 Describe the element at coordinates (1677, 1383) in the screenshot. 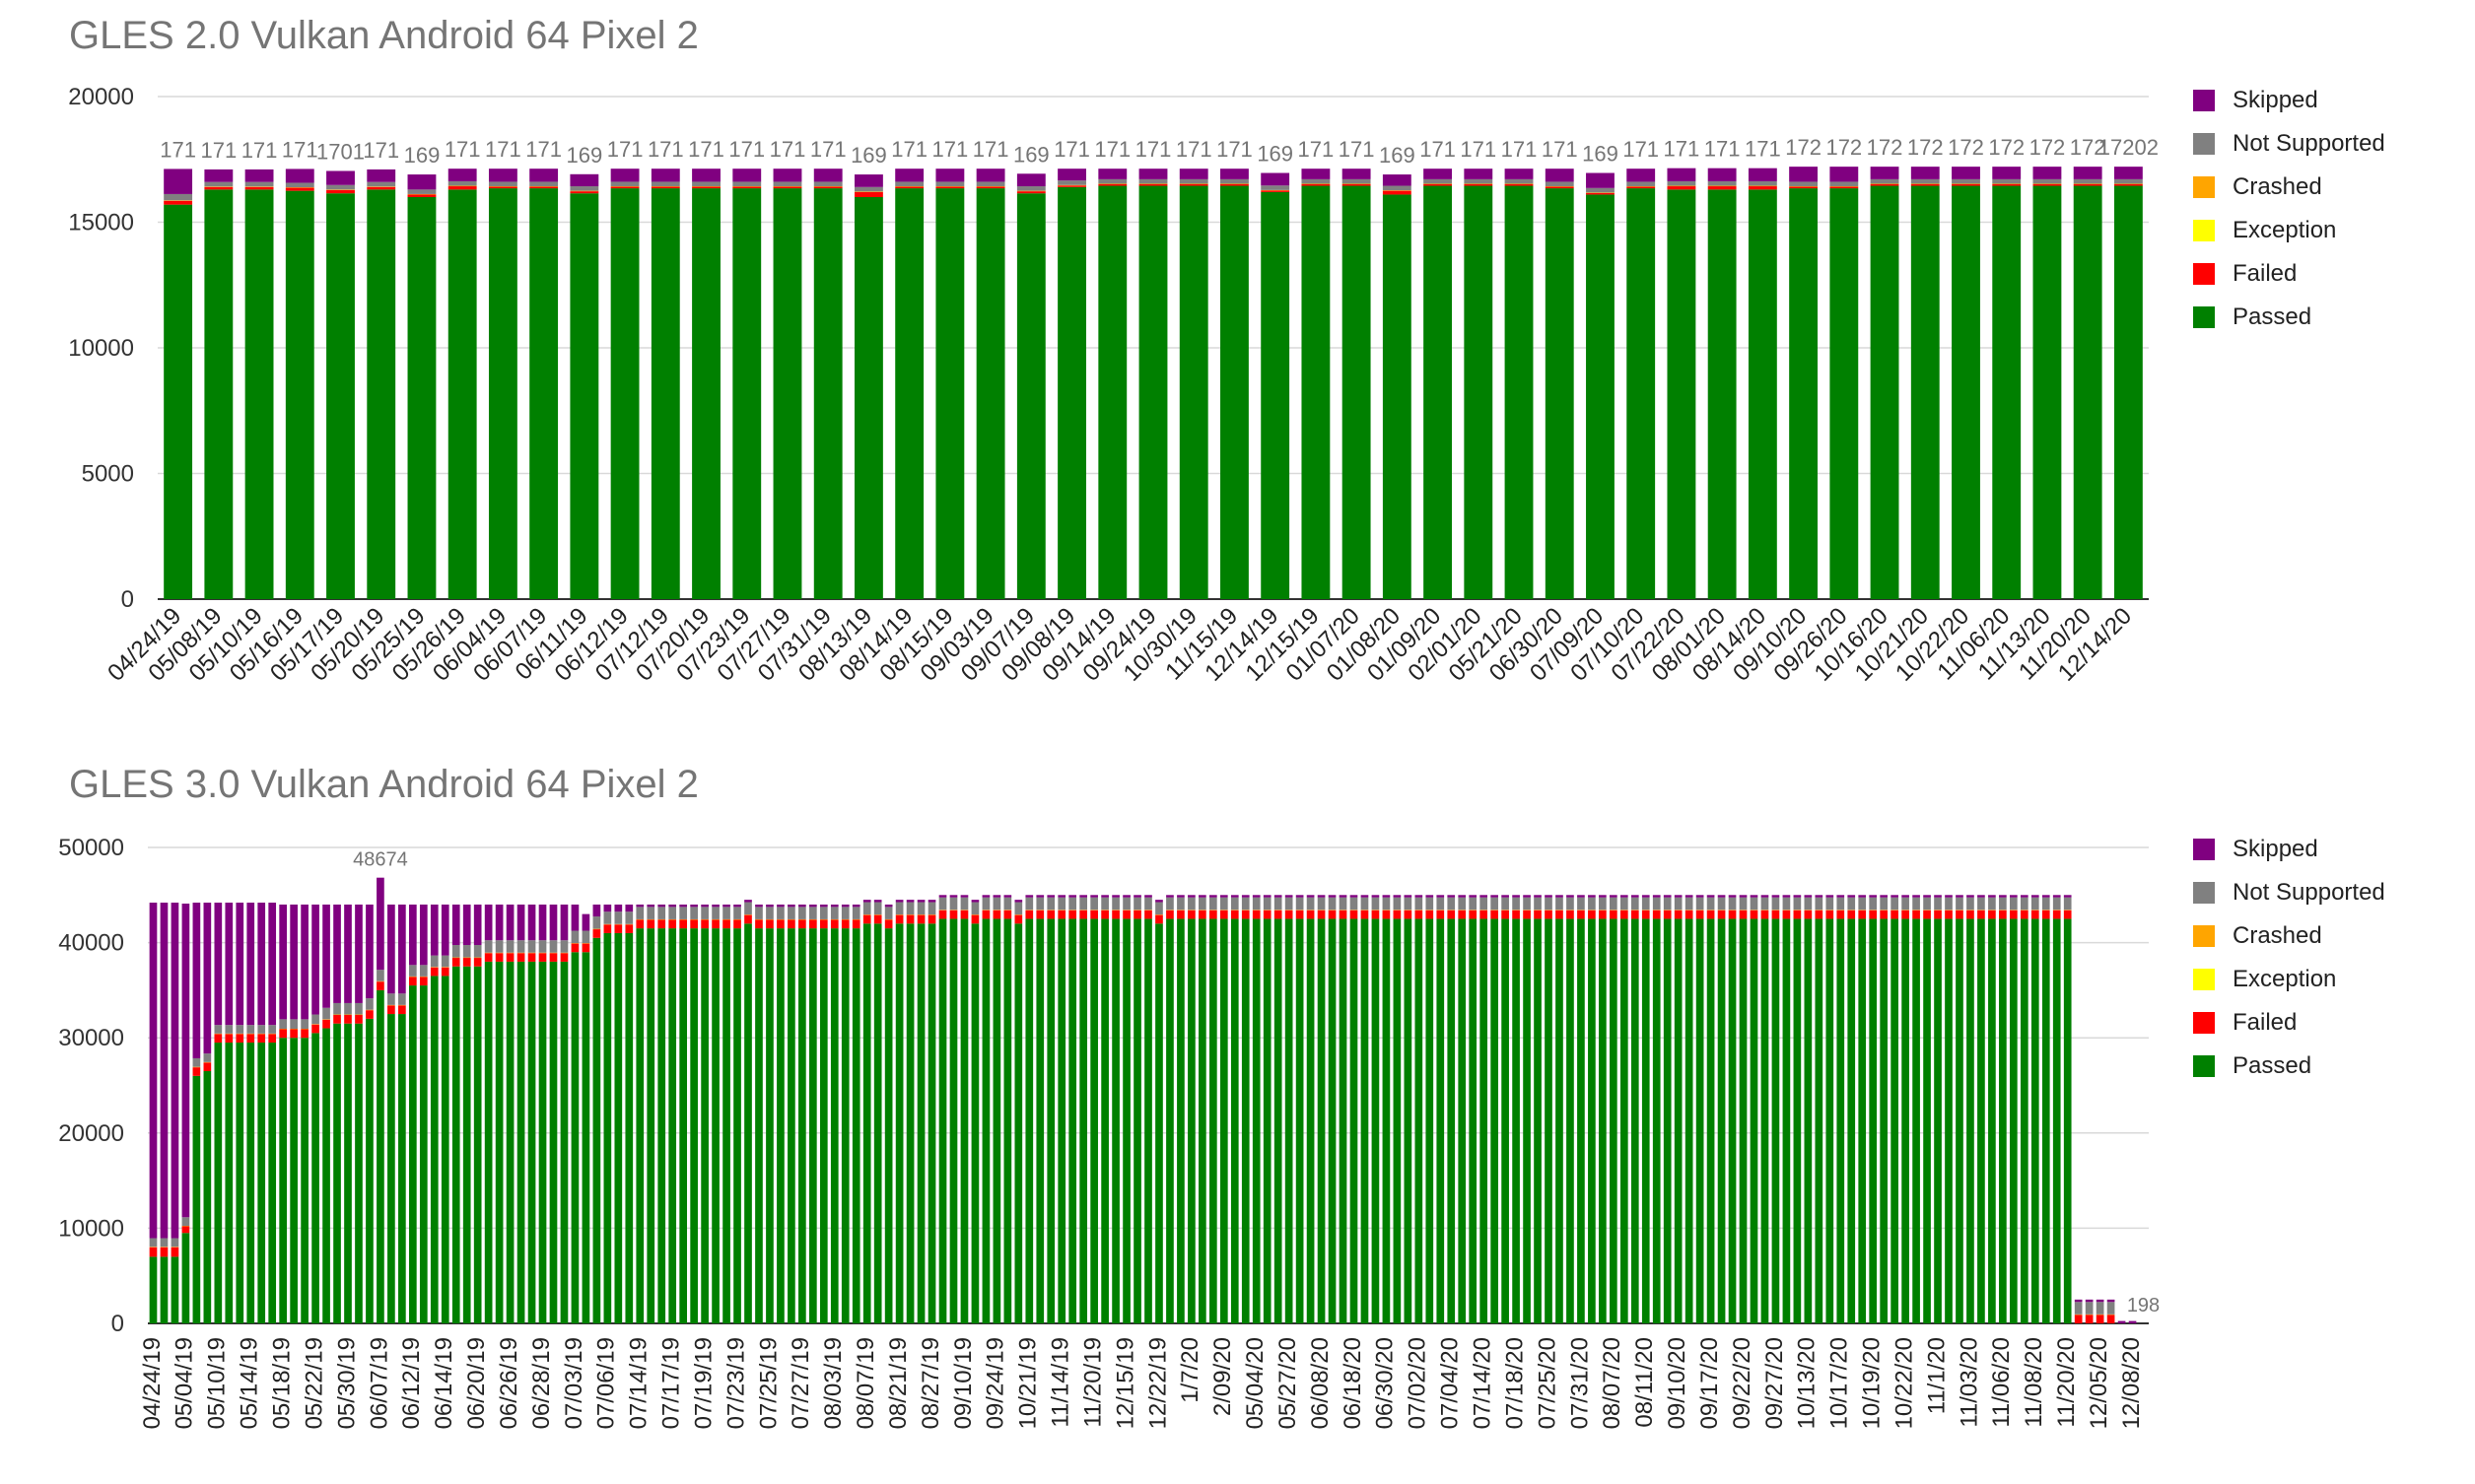

I see `x-tick-label: 09/10/20` at that location.